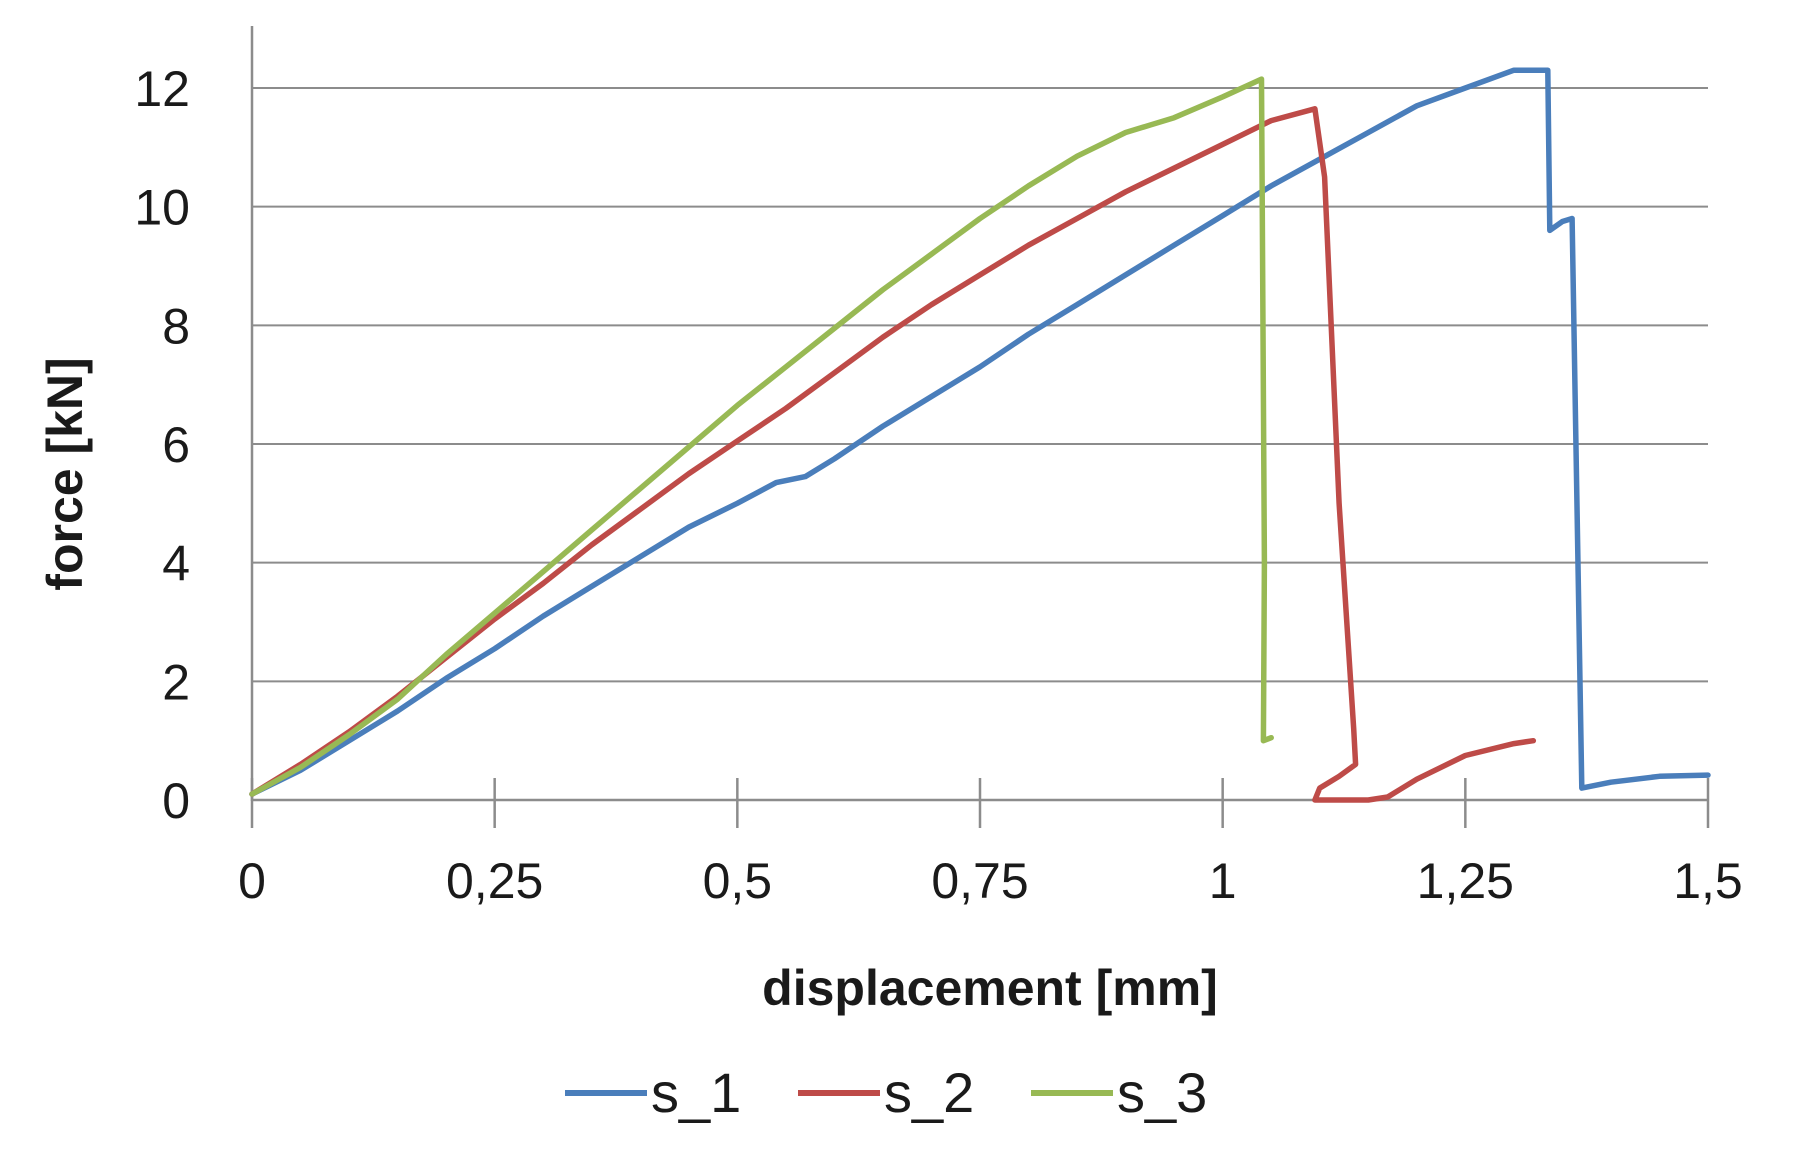 This screenshot has width=1815, height=1165. What do you see at coordinates (929, 1092) in the screenshot?
I see `legend-label-s_2: s_2` at bounding box center [929, 1092].